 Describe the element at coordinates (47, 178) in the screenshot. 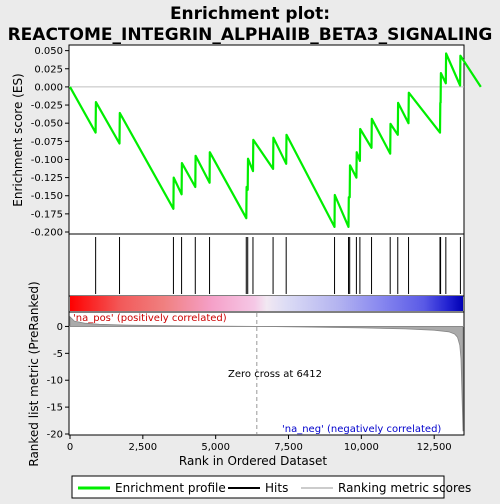

I see `es-y-tick-label: -0.125` at that location.